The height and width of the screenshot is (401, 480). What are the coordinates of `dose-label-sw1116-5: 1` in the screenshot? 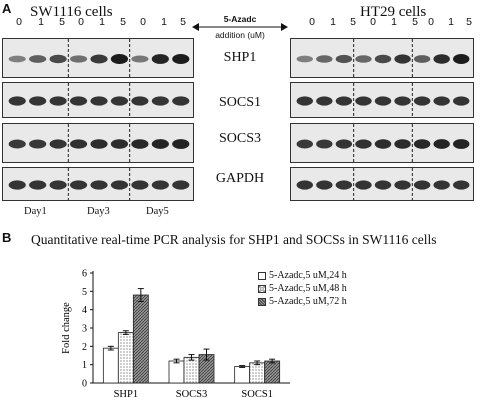 It's located at (102, 22).